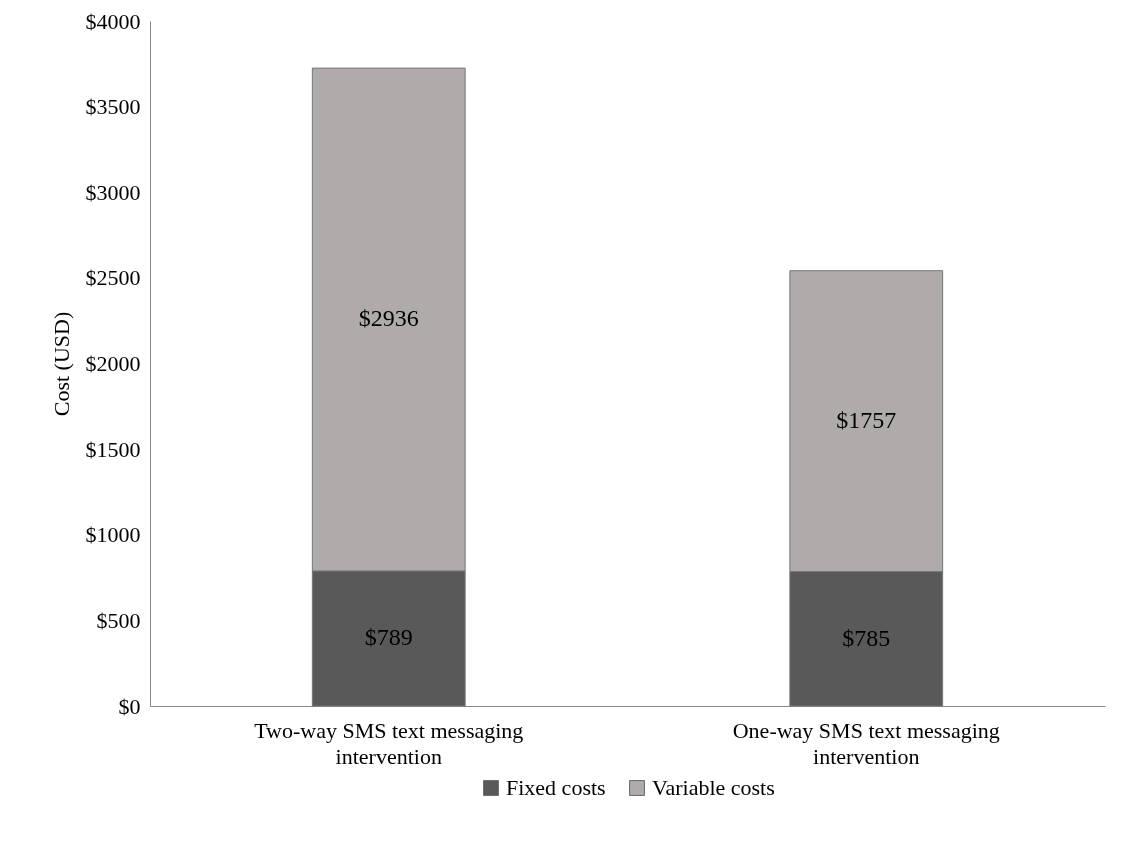 This screenshot has height=849, width=1131. What do you see at coordinates (113, 192) in the screenshot?
I see `y-tick-label: $3000` at bounding box center [113, 192].